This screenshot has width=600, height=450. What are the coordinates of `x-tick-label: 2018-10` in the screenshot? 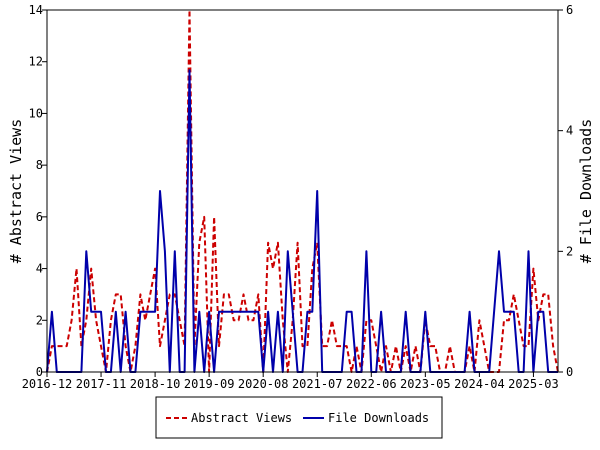 It's located at (155, 384).